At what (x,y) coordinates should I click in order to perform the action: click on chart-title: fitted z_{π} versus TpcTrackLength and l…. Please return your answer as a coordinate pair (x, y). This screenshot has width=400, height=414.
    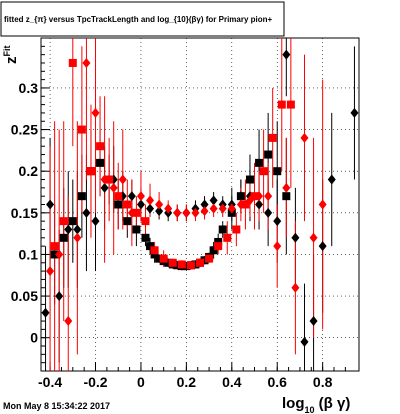
    Looking at the image, I should click on (138, 19).